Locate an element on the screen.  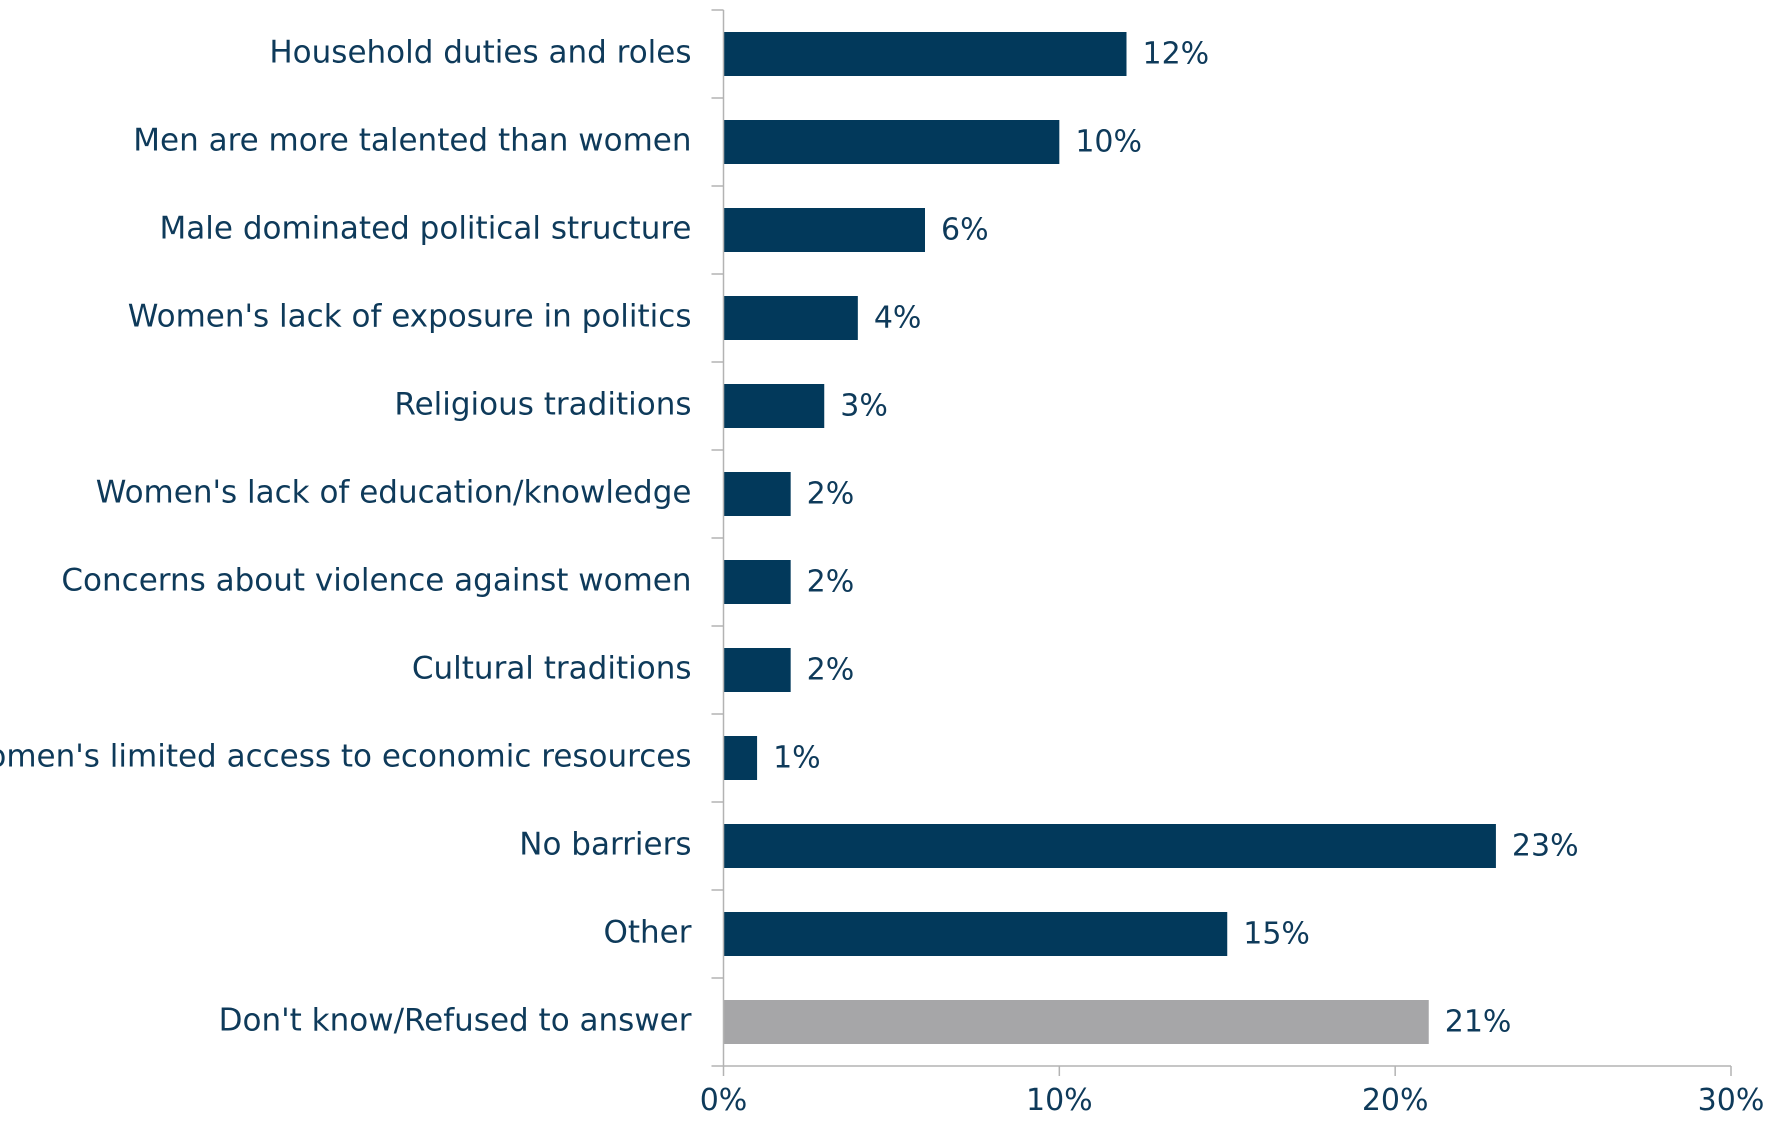
category-label: Male dominated political structure is located at coordinates (426, 229).